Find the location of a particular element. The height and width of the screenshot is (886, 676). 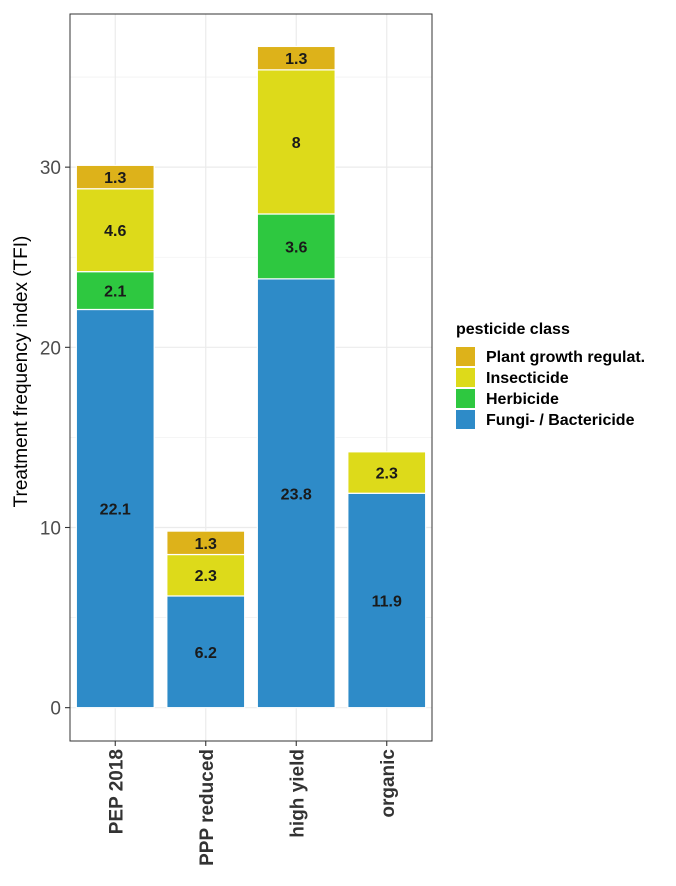

x-tick-label: organic is located at coordinates (388, 783).